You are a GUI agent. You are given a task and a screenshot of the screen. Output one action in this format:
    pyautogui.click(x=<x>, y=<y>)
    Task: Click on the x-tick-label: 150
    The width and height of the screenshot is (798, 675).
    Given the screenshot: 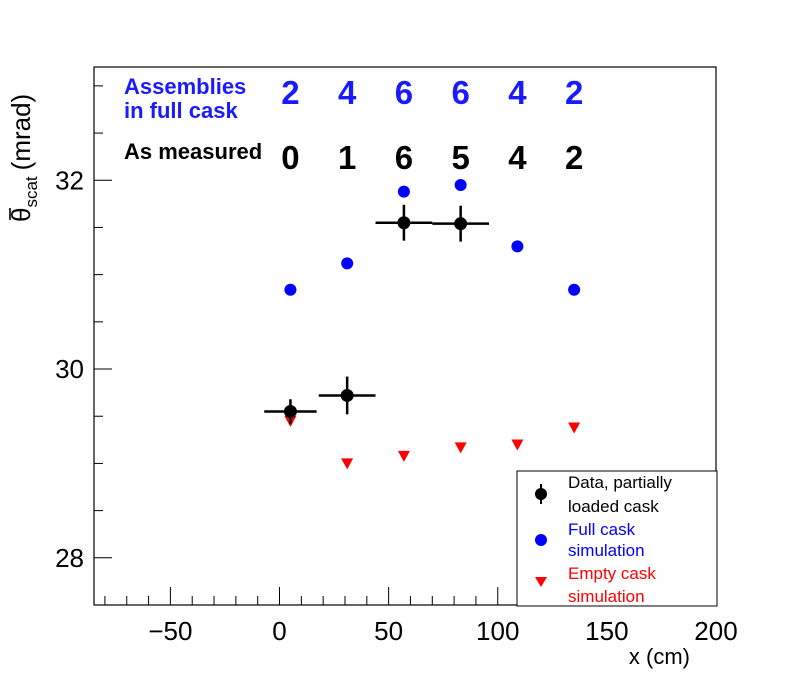 What is the action you would take?
    pyautogui.click(x=606, y=631)
    